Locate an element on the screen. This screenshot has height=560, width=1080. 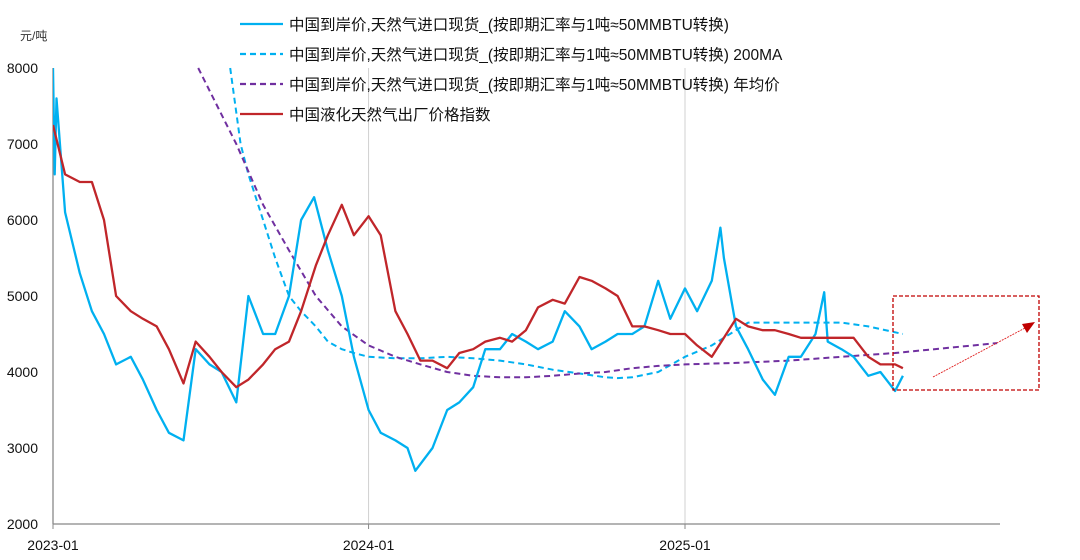
annotation-box is located at coordinates (966, 343).